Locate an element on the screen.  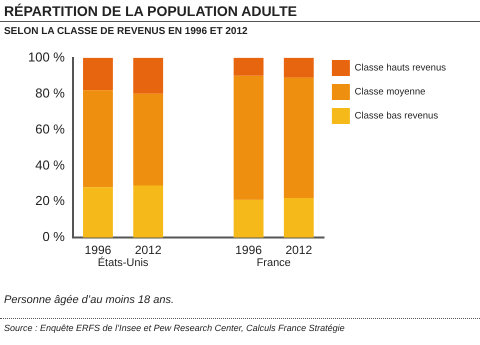
legend-label: Classe moyenne is located at coordinates (390, 92).